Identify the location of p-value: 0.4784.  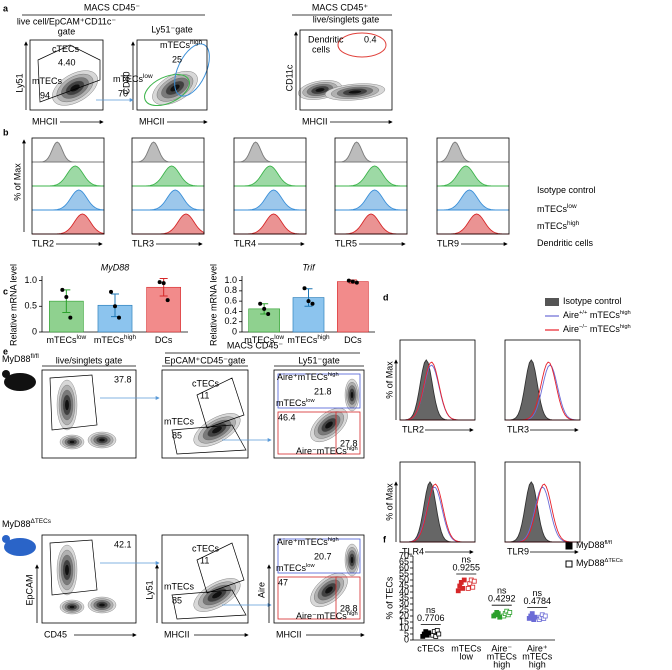
(537, 601).